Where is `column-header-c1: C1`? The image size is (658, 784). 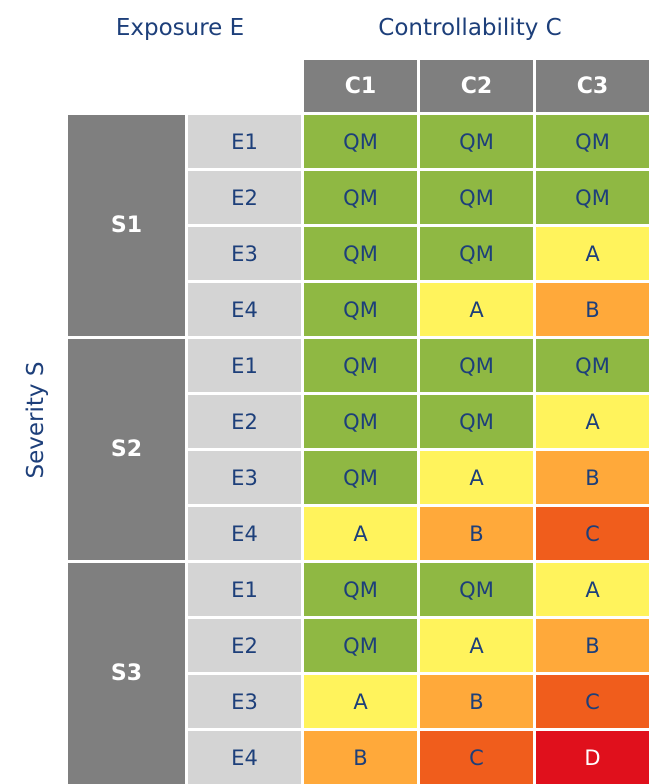
column-header-c1: C1 is located at coordinates (360, 86).